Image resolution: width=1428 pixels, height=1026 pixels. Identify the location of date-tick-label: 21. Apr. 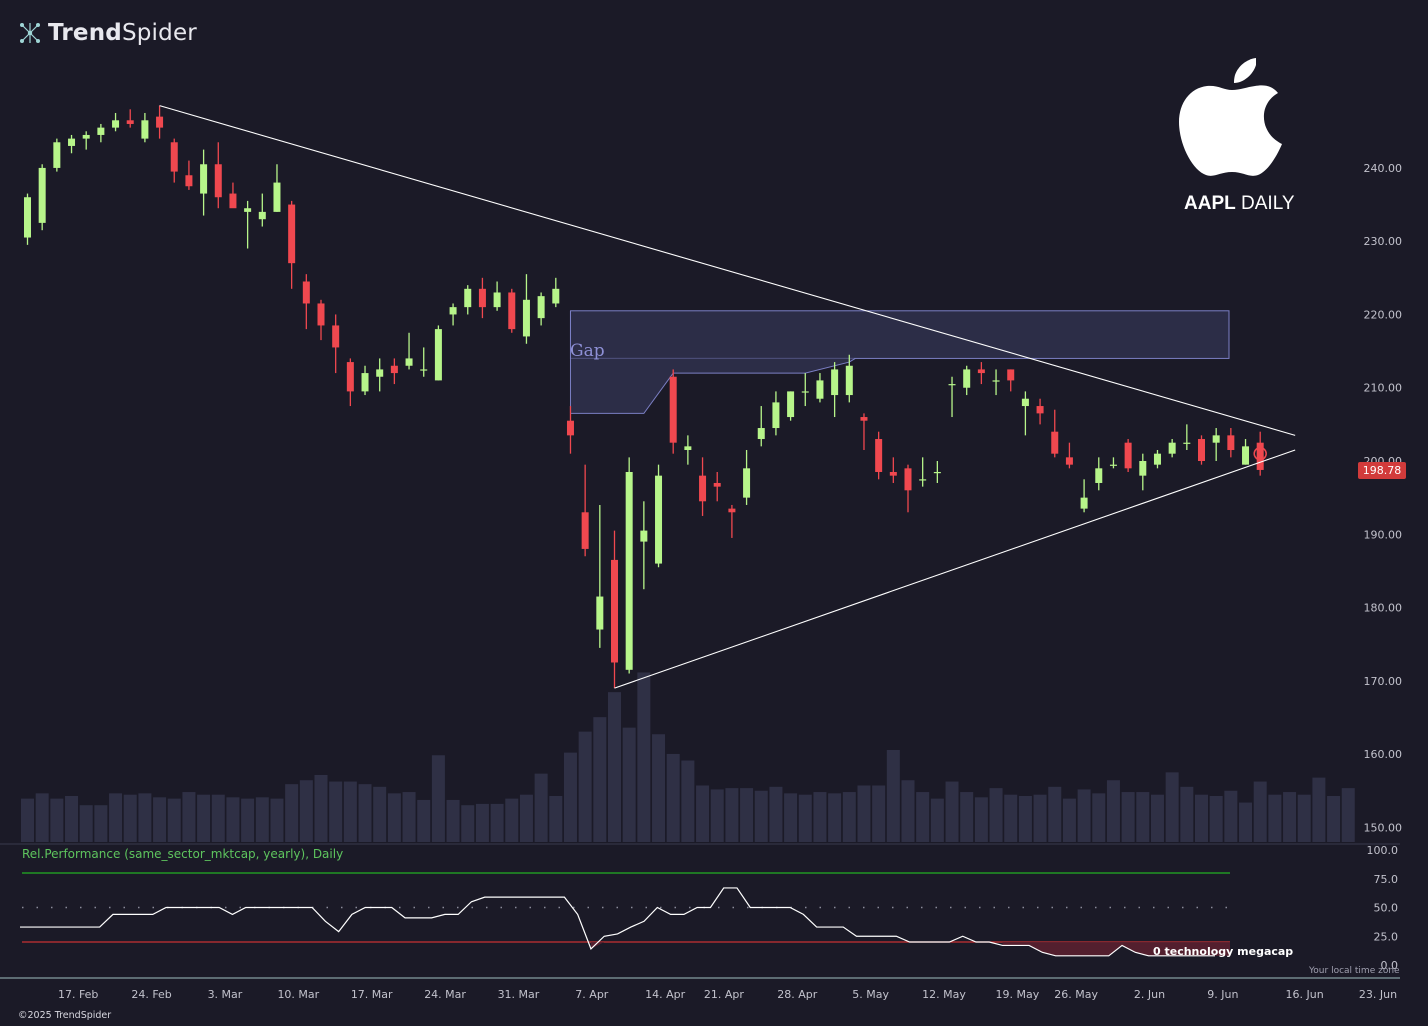
(724, 994).